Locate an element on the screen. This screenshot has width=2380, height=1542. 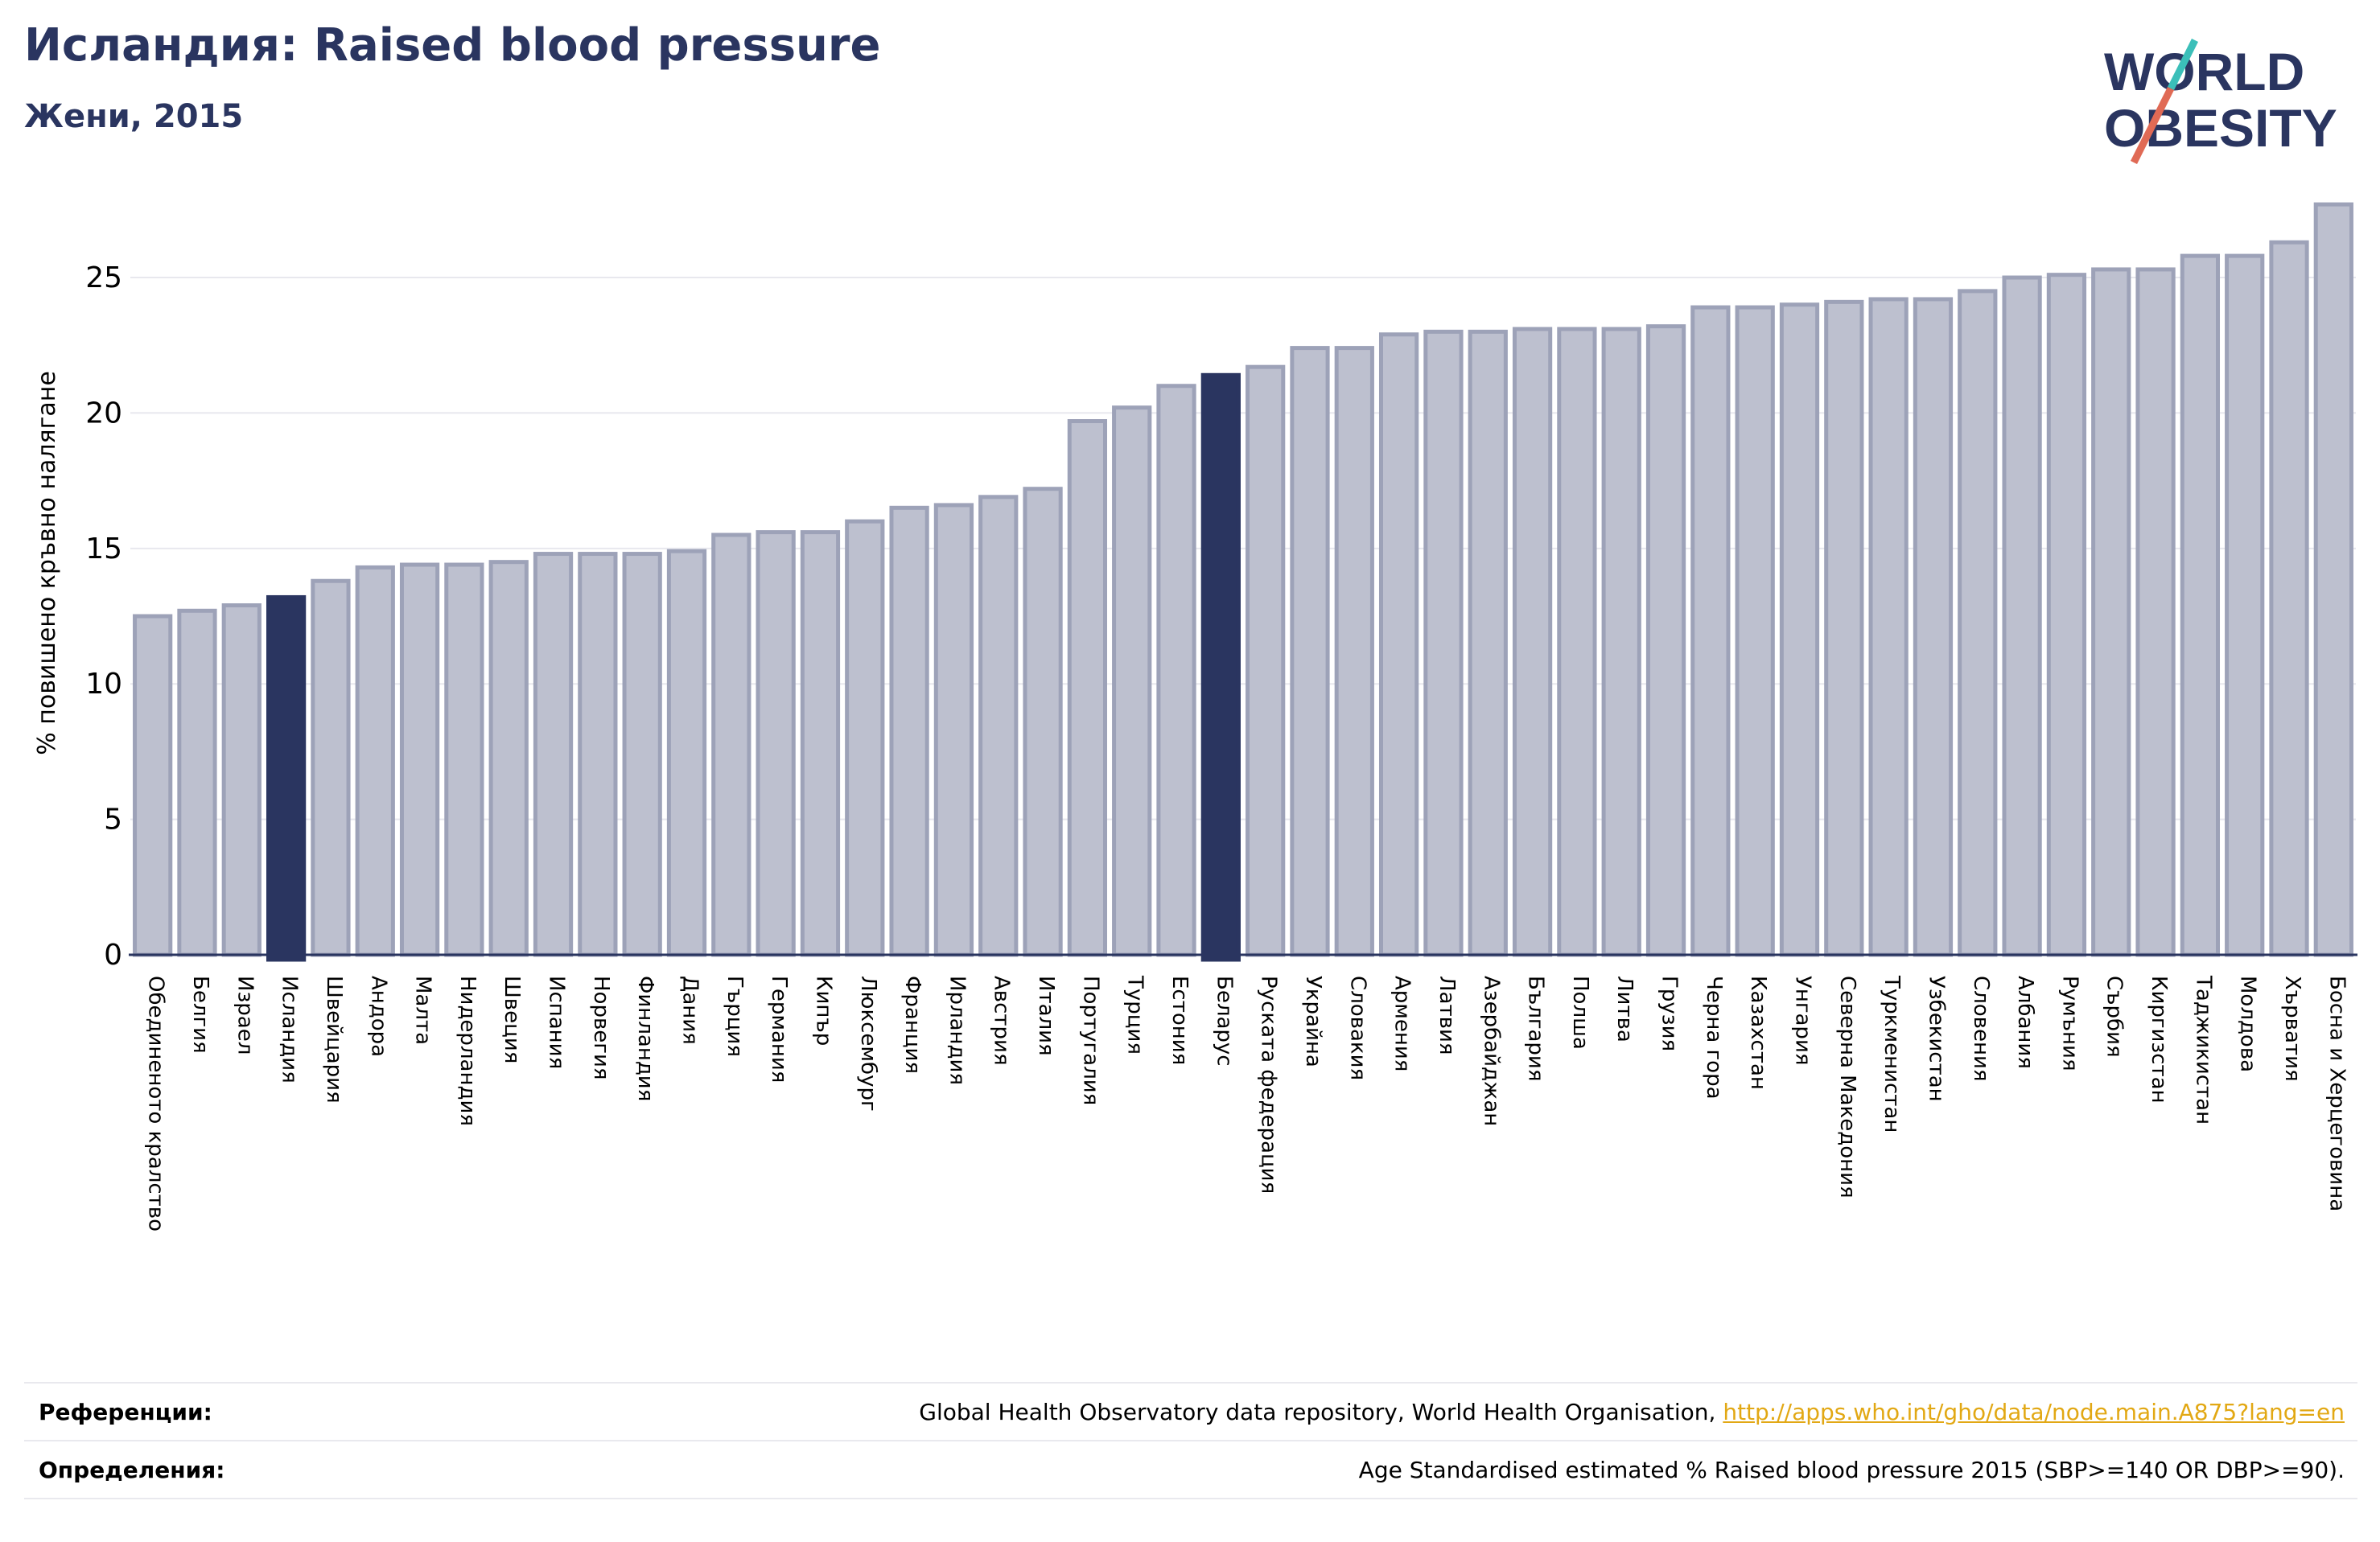
x-tick-label: Албания is located at coordinates (2025, 1022).